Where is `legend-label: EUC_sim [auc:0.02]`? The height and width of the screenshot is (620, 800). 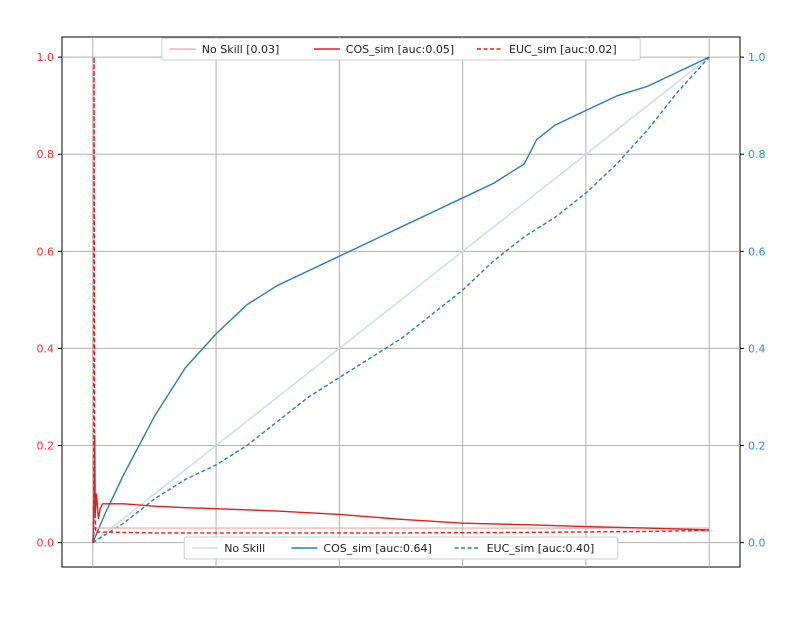 legend-label: EUC_sim [auc:0.02] is located at coordinates (563, 49).